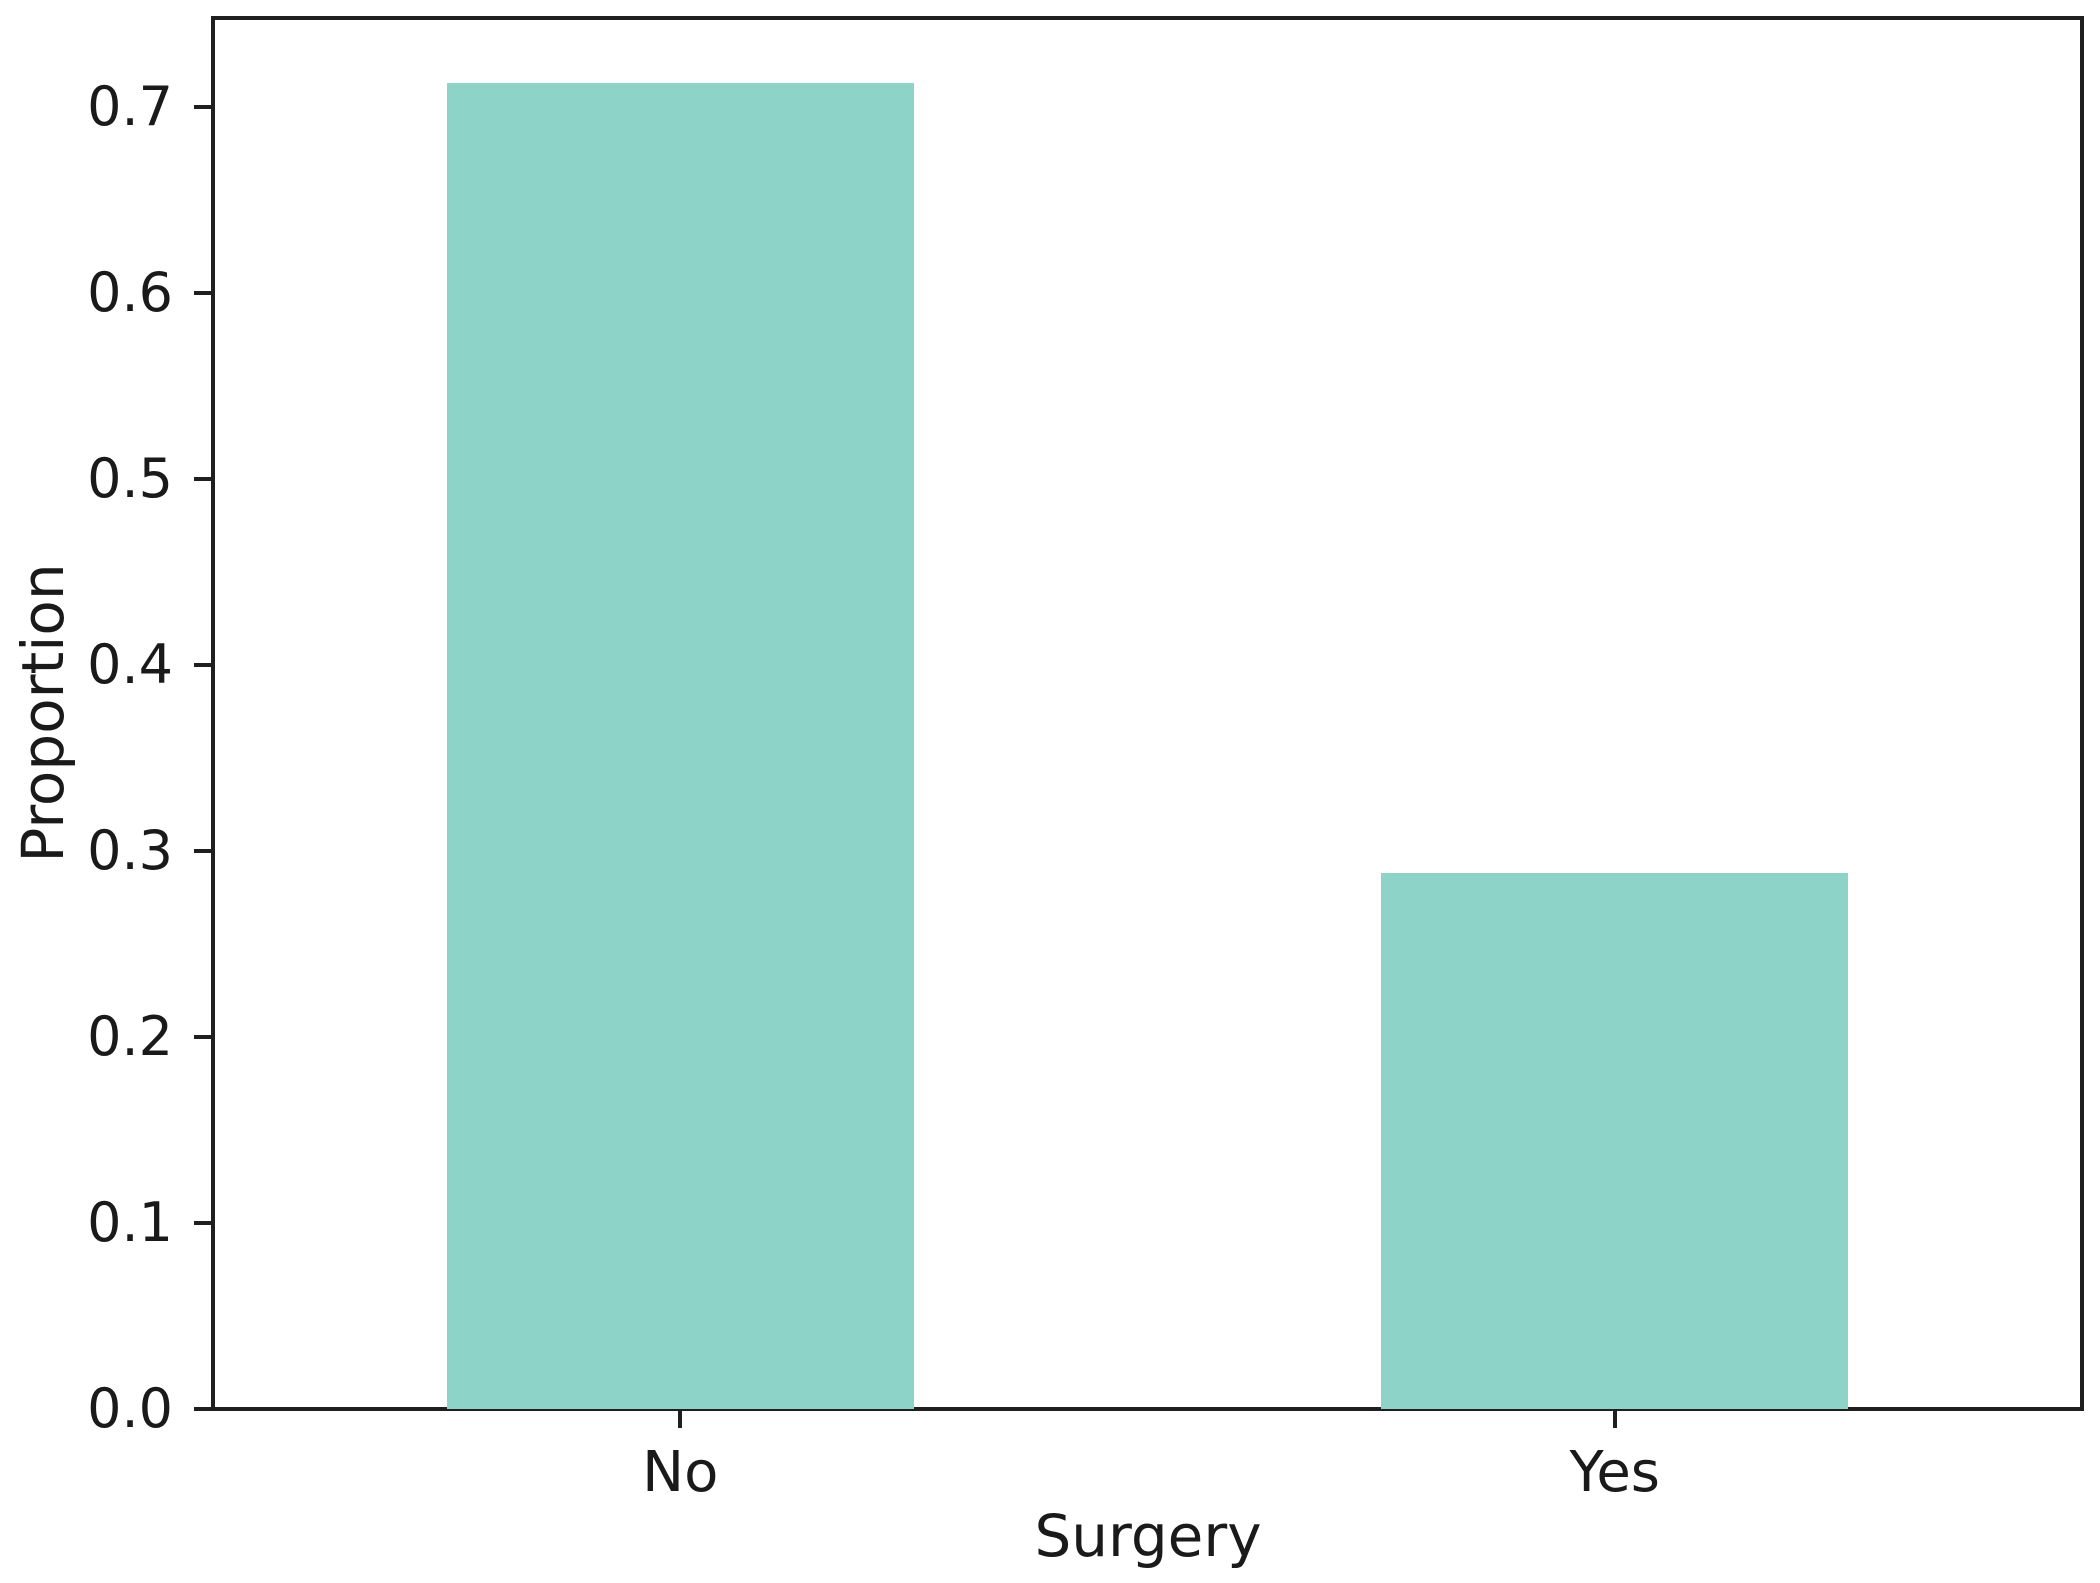  Describe the element at coordinates (130, 1223) in the screenshot. I see `ytick-label: 0.1` at that location.